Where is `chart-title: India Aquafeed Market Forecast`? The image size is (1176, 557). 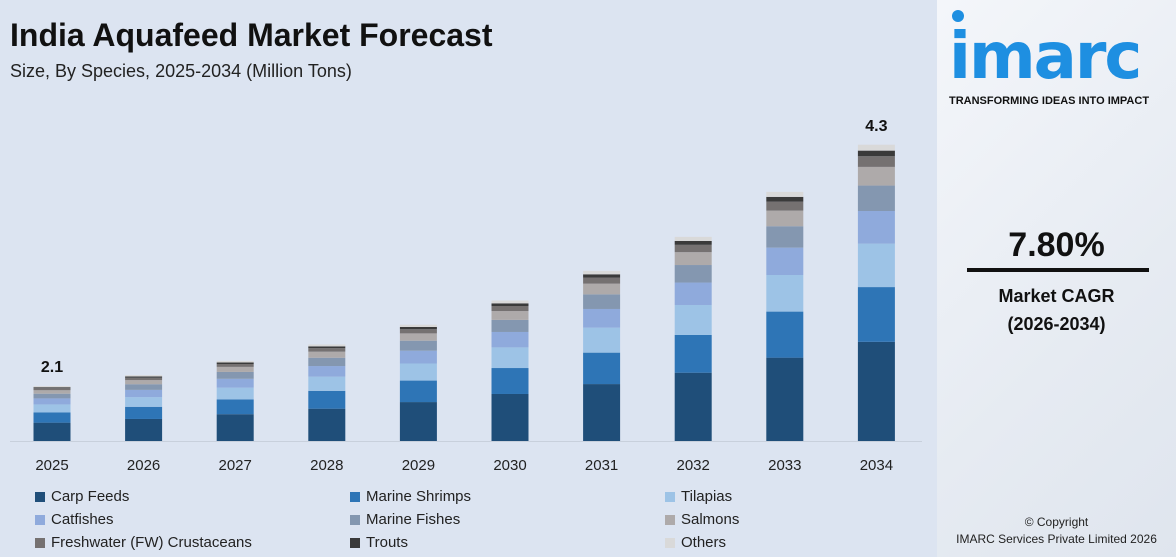 chart-title: India Aquafeed Market Forecast is located at coordinates (251, 35).